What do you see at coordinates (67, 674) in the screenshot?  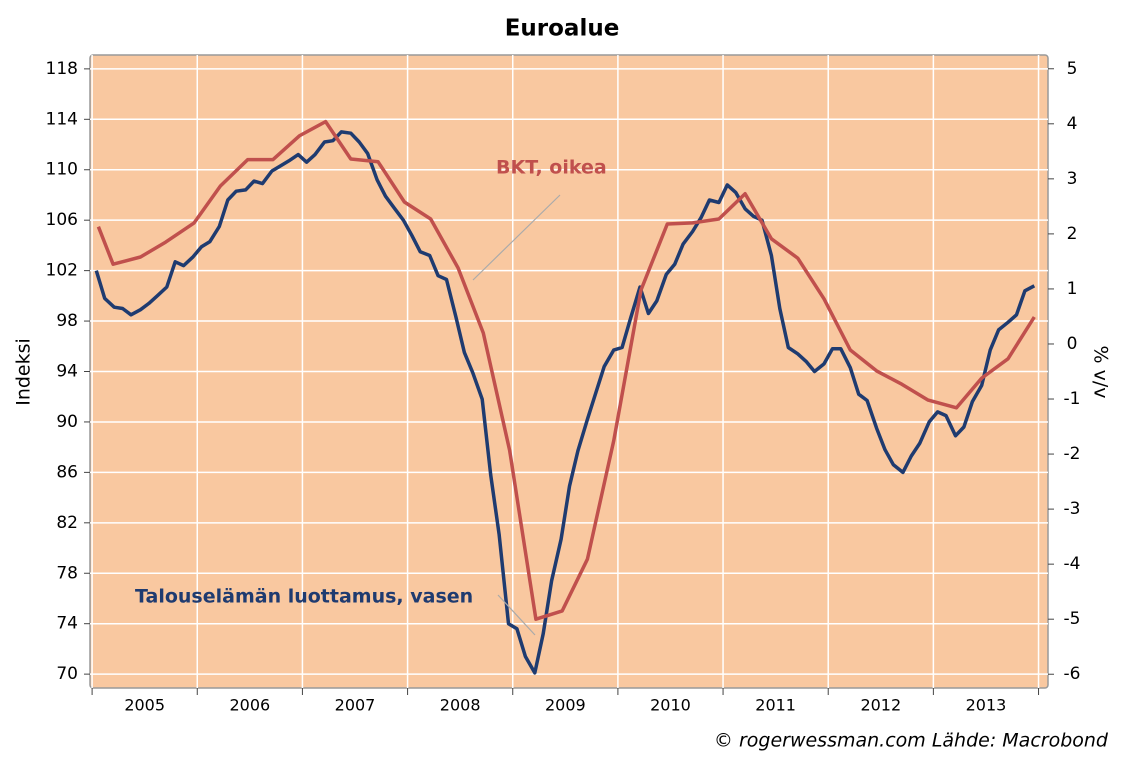 I see `y-tick-label: 70` at bounding box center [67, 674].